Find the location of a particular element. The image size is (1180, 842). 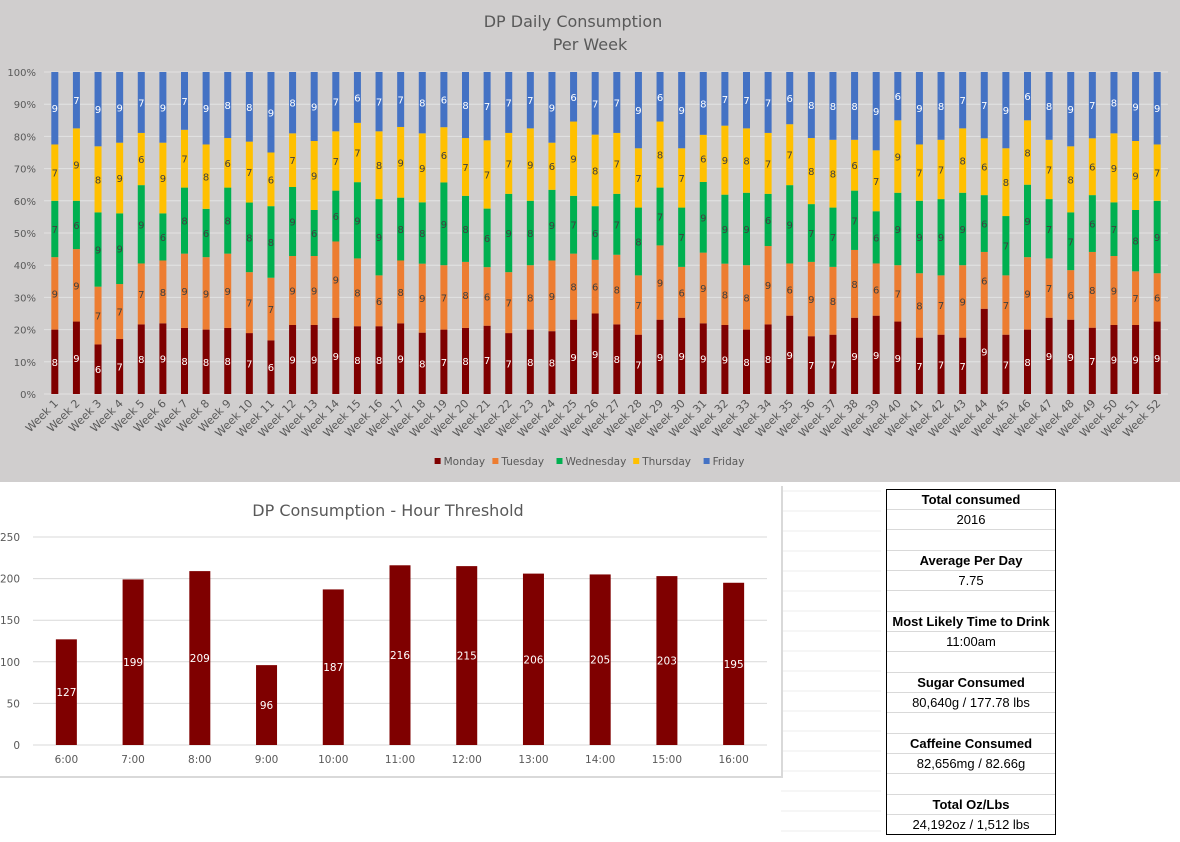

data-label: 127 is located at coordinates (66, 693).